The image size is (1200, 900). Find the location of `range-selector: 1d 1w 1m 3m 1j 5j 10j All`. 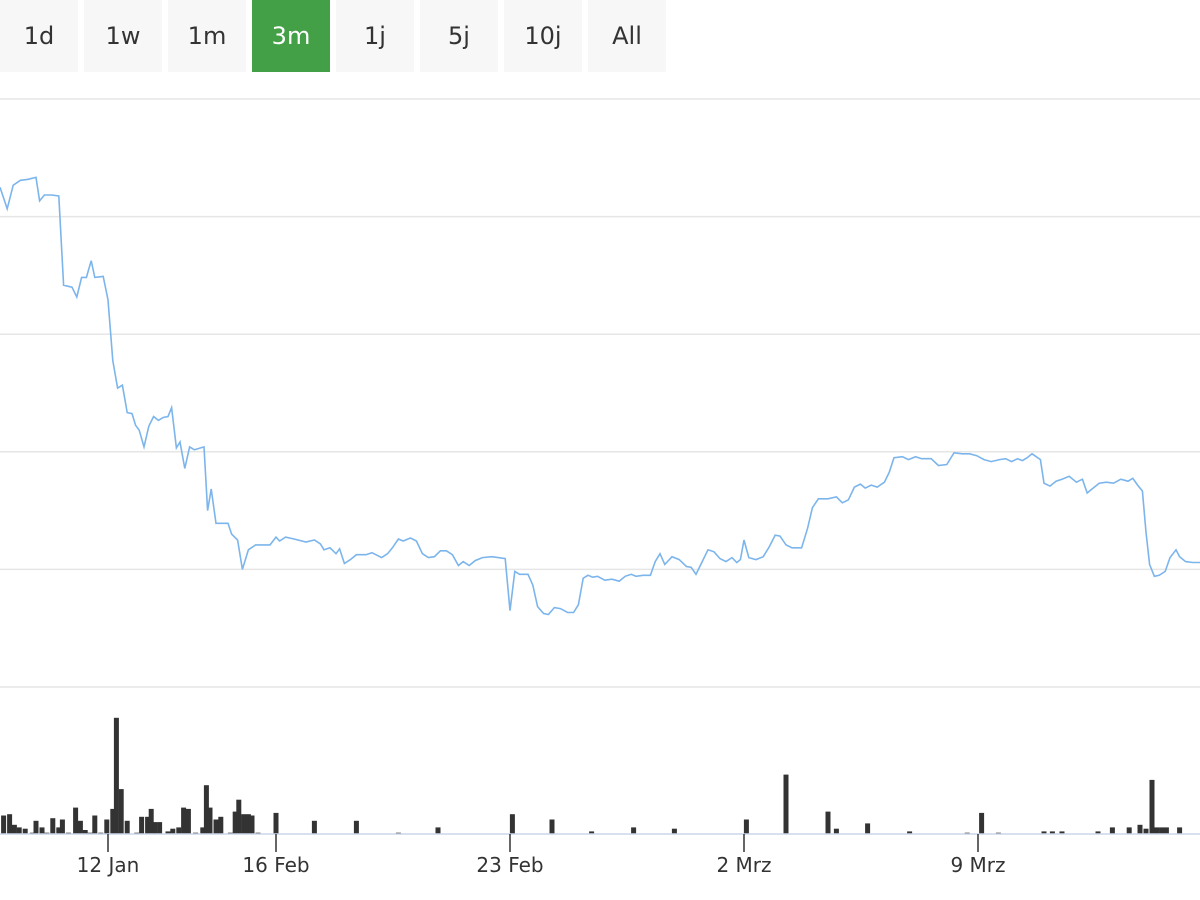

range-selector: 1d 1w 1m 3m 1j 5j 10j All is located at coordinates (333, 36).